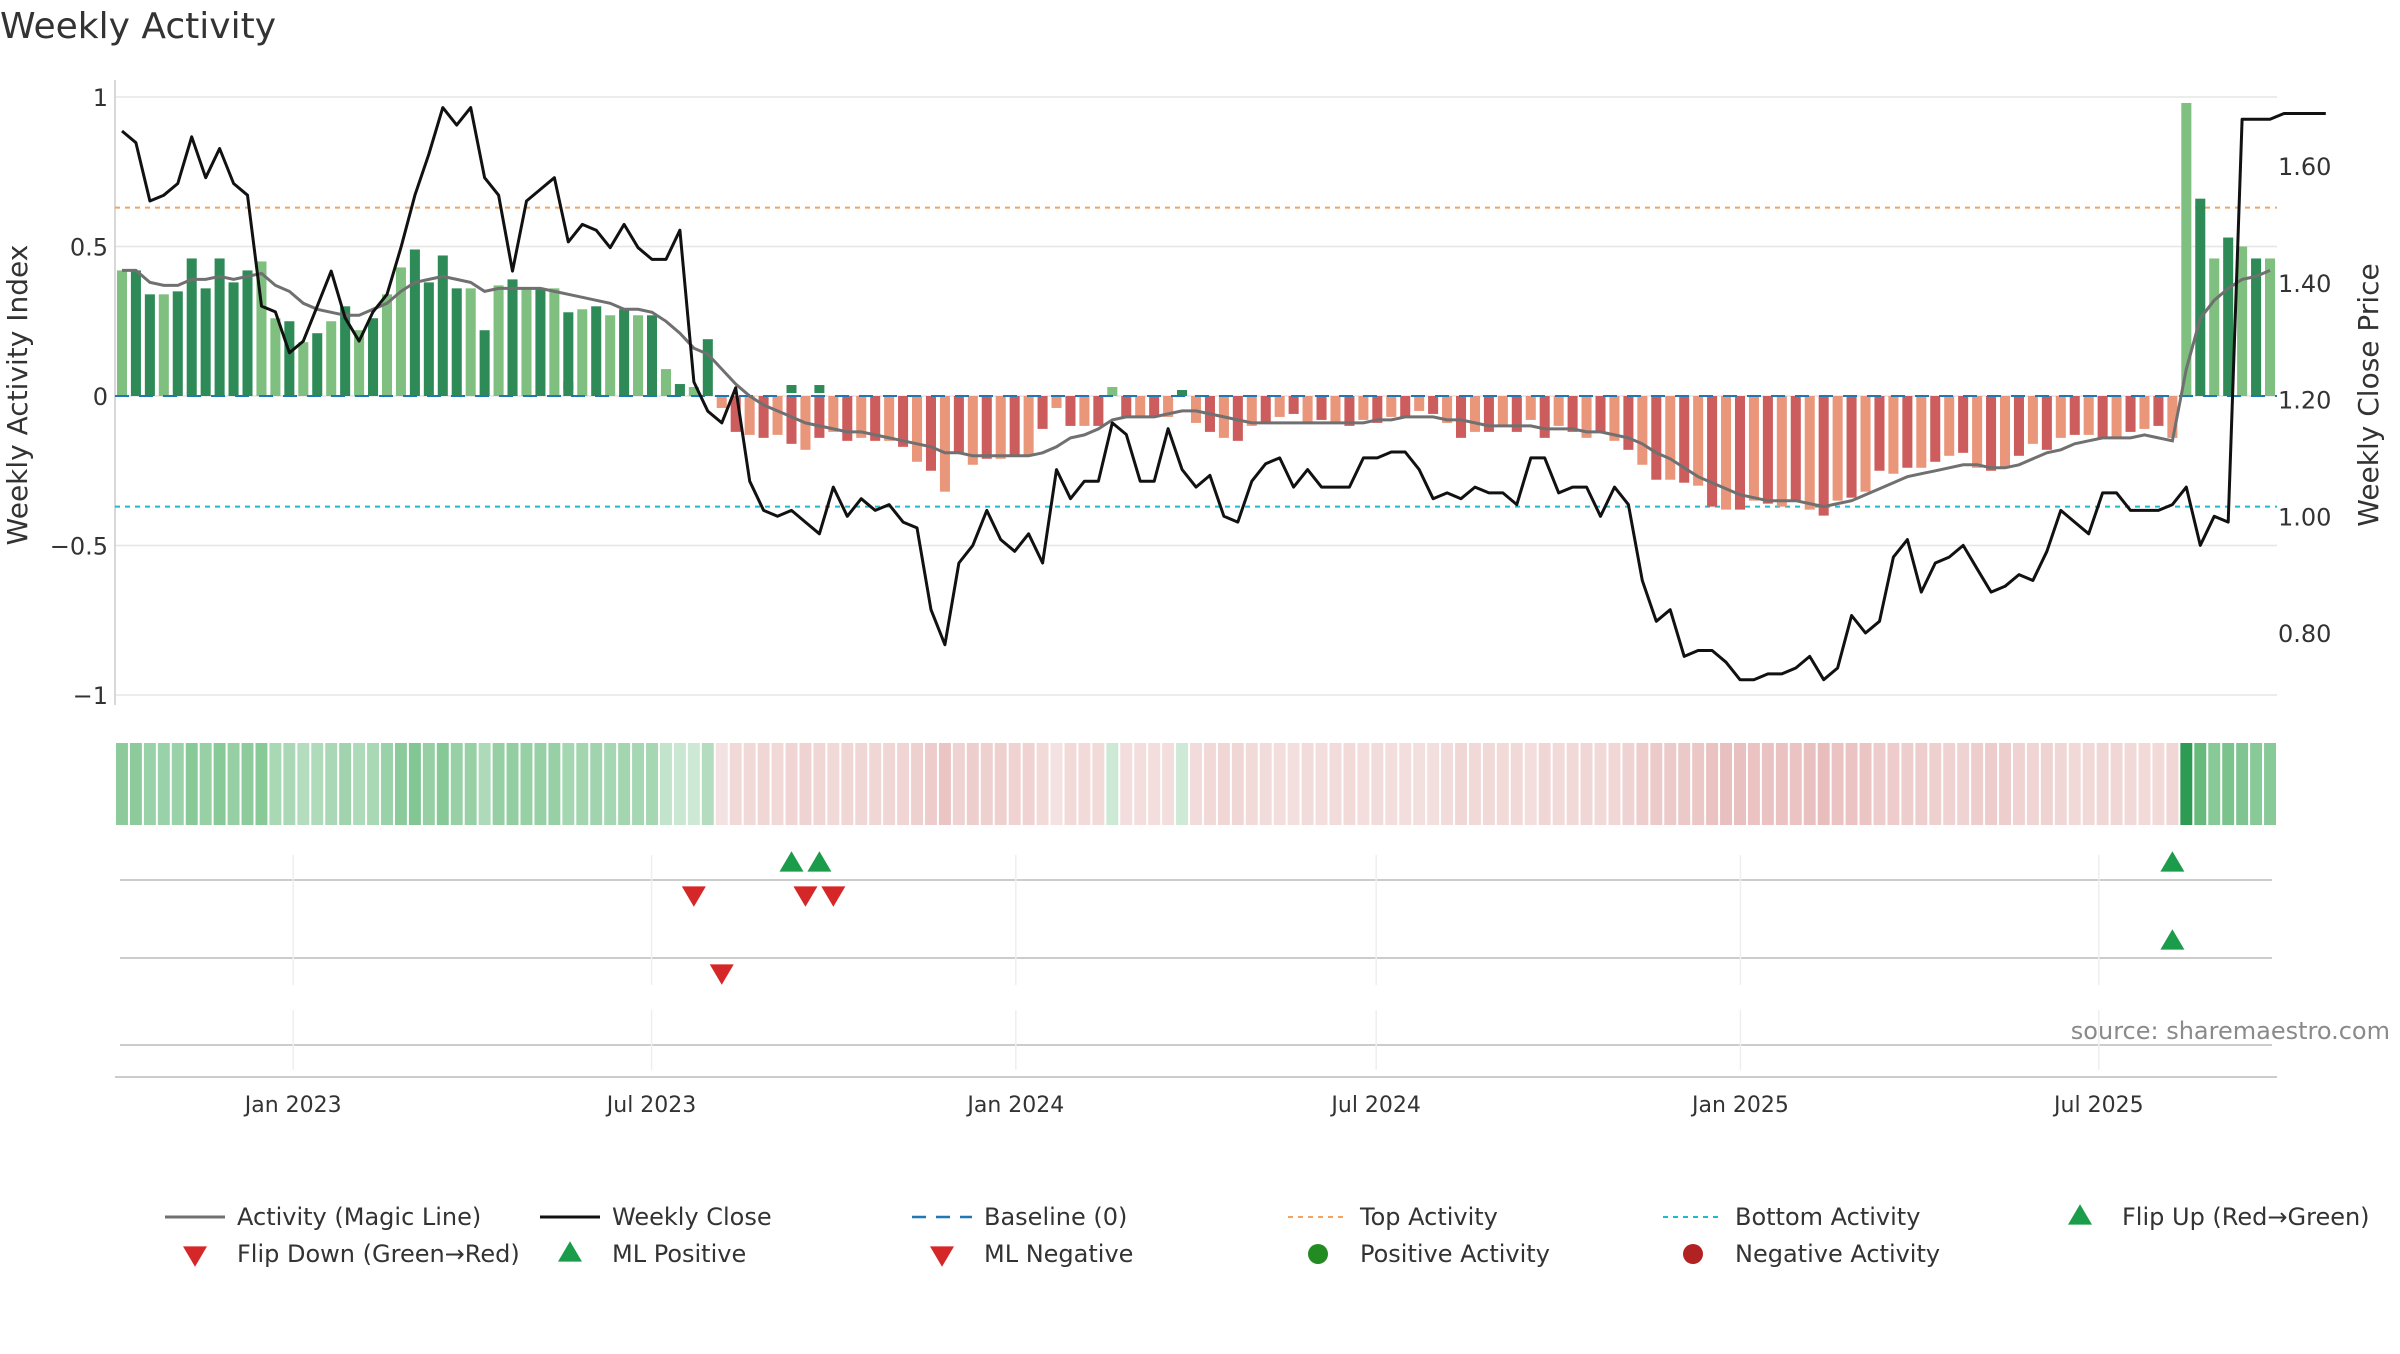 The image size is (2400, 1354). Describe the element at coordinates (1739, 1105) in the screenshot. I see `x-tick-label: Jan 2025` at that location.